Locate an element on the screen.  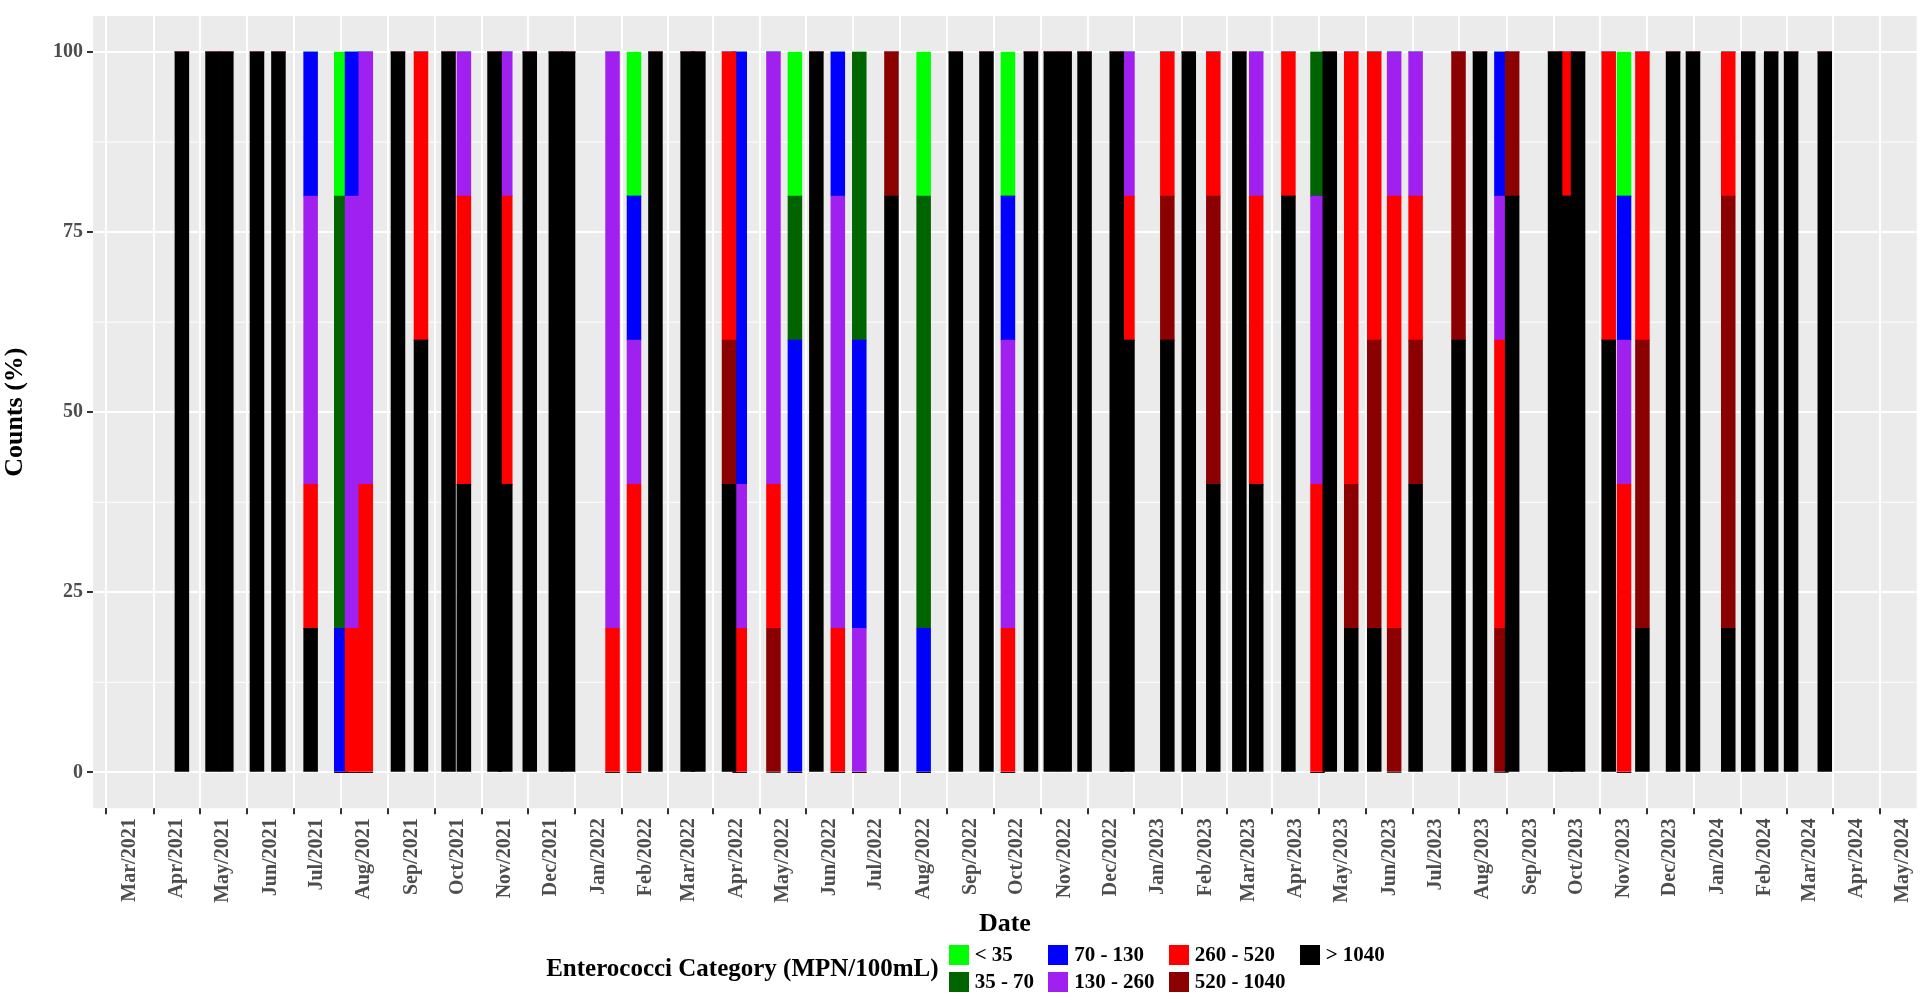
y-tick-label: 50 is located at coordinates (73, 410).